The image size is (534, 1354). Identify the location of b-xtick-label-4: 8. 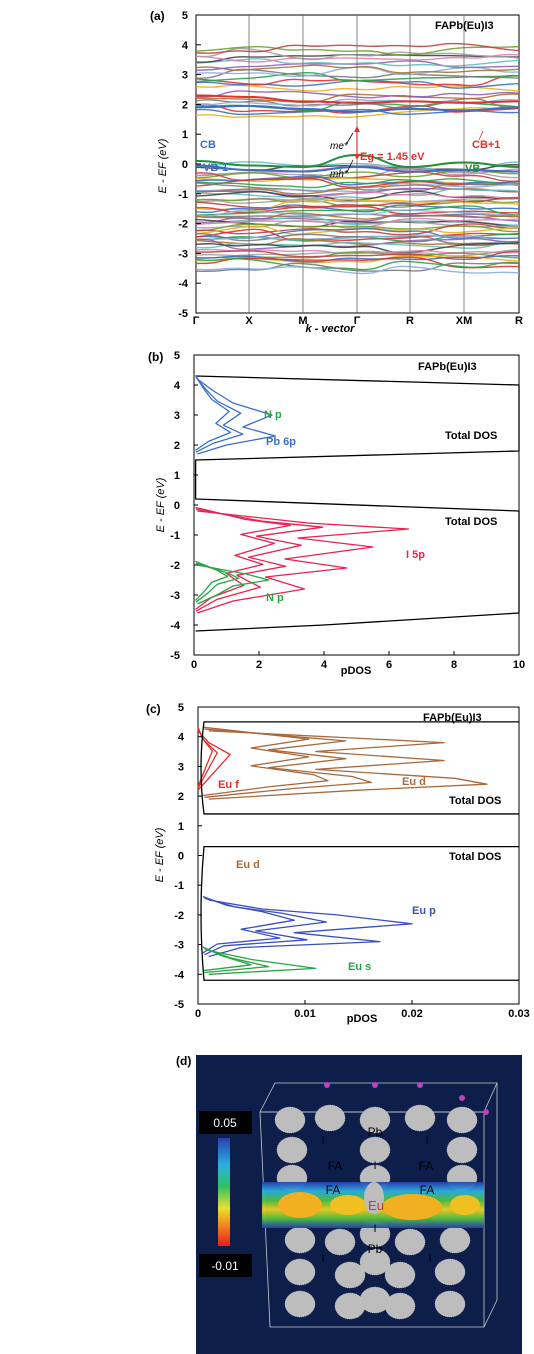
(454, 665).